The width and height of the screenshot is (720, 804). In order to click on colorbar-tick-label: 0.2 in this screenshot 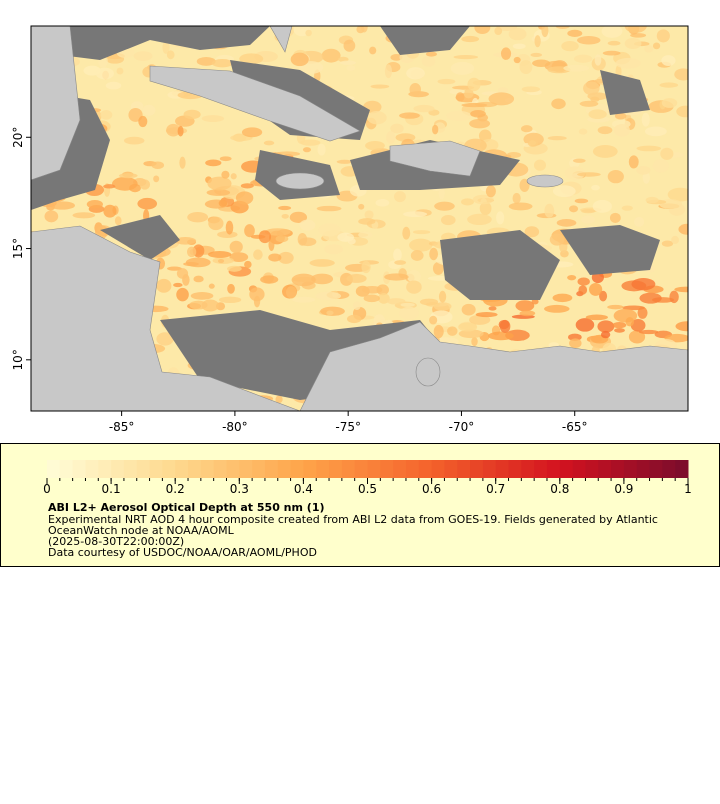, I will do `click(175, 489)`.